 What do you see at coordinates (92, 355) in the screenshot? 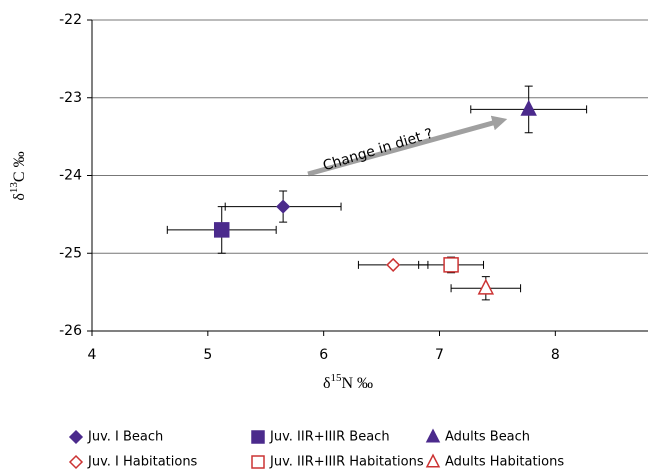
I see `x-tick-label: 4` at bounding box center [92, 355].